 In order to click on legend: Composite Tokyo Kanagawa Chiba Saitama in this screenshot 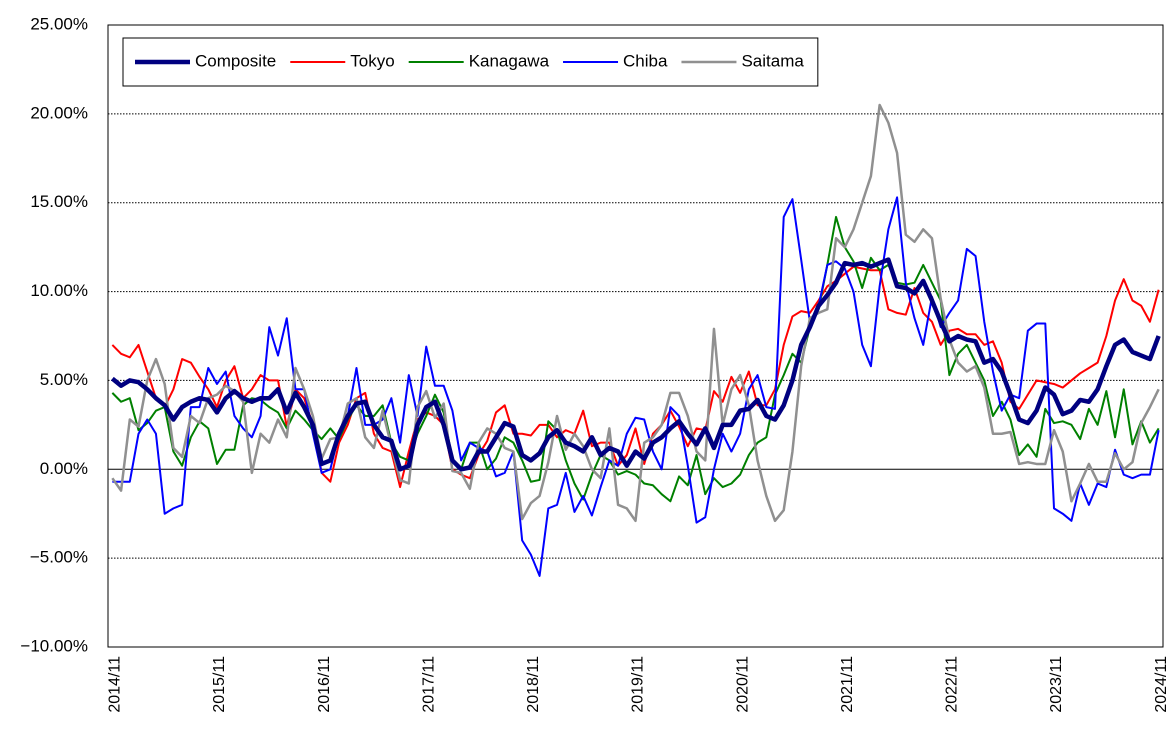, I will do `click(470, 62)`.